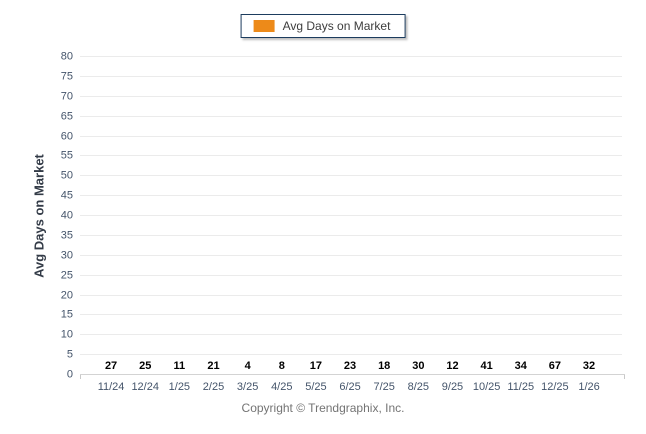 The image size is (646, 434). I want to click on x-tick-label: 12/24, so click(145, 387).